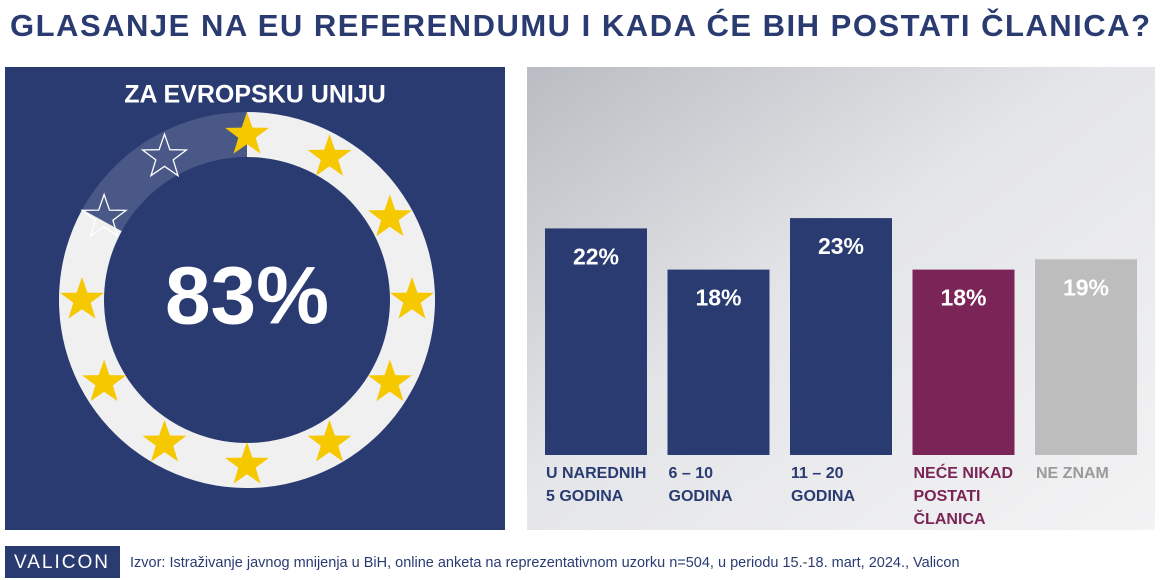  Describe the element at coordinates (823, 485) in the screenshot. I see `category-label: 11 – 20 GODINA` at that location.